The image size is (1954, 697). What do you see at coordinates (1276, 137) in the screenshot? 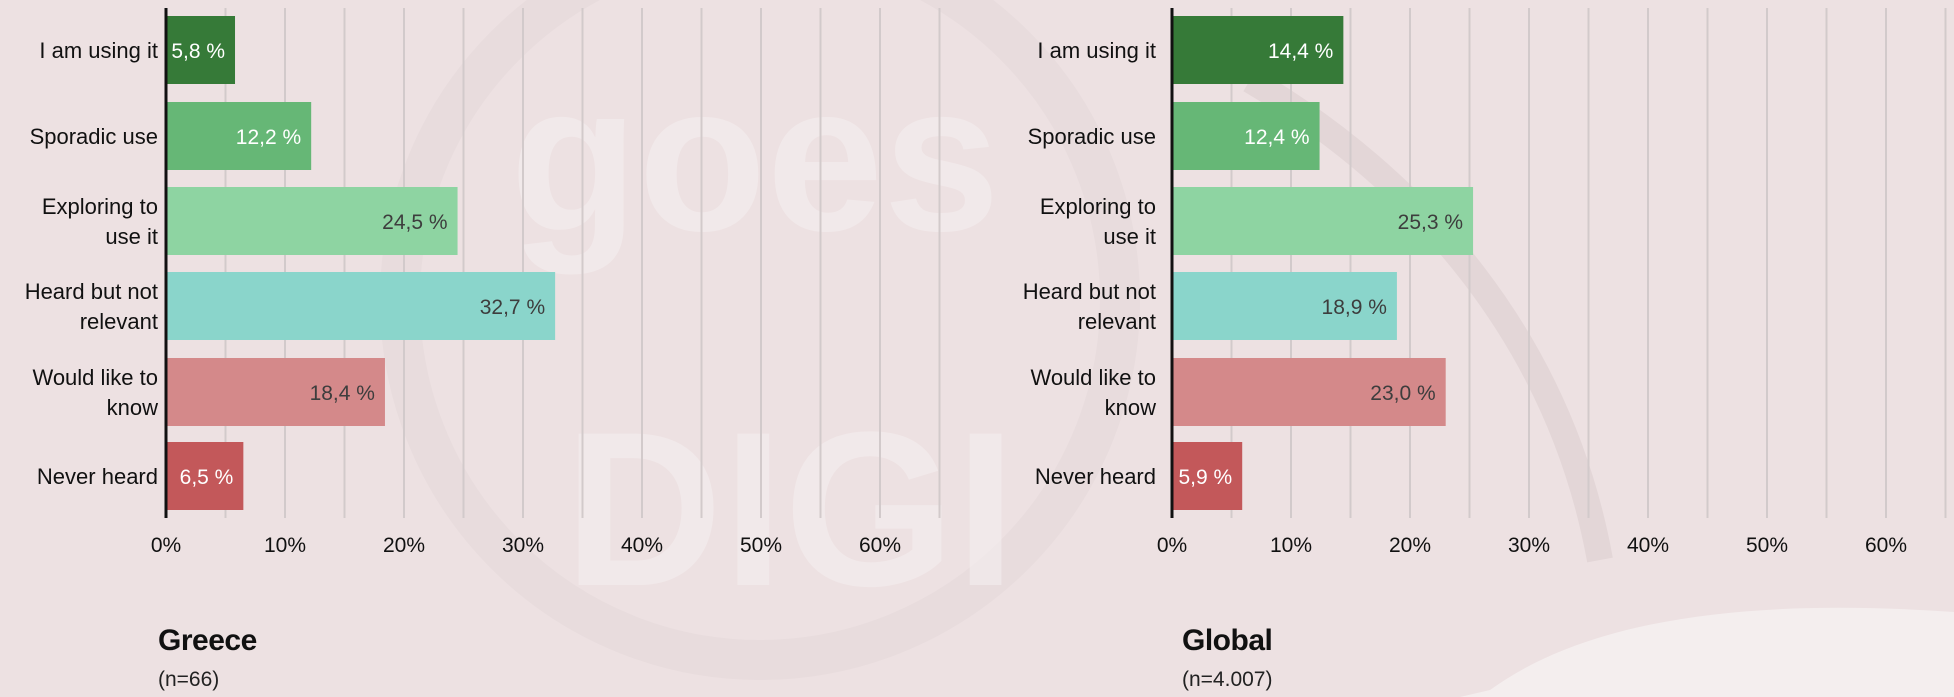
I see `data-label: 12,4 %` at bounding box center [1276, 137].